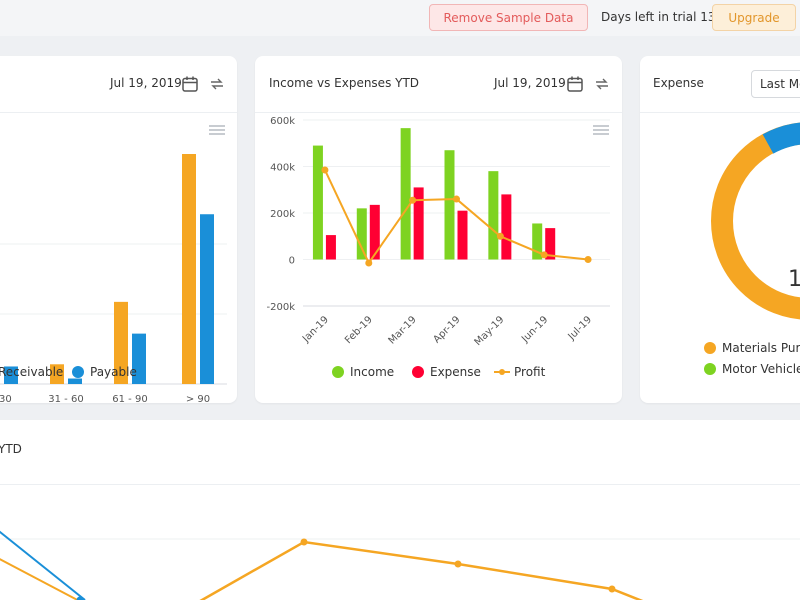 The width and height of the screenshot is (800, 600). What do you see at coordinates (761, 348) in the screenshot?
I see `legend-label: Materials Purc` at bounding box center [761, 348].